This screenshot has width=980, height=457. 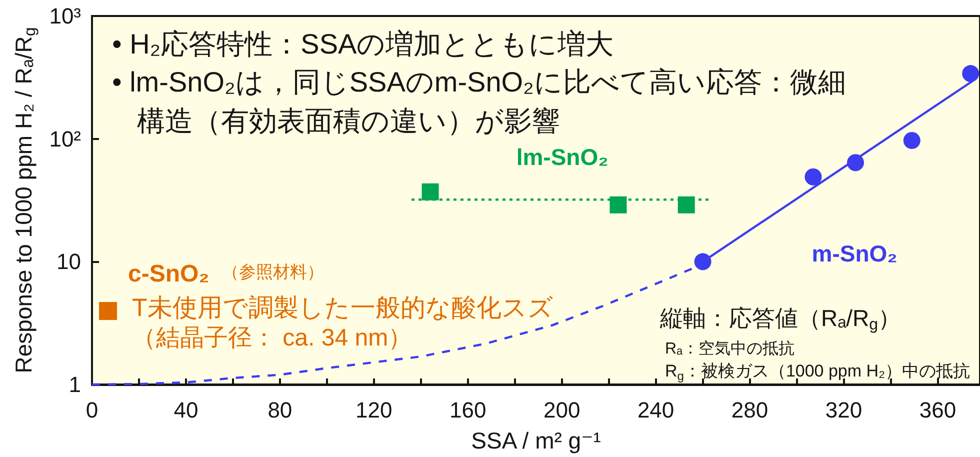 What do you see at coordinates (272, 338) in the screenshot?
I see `annotation: （結晶子径： ca. 34 nm）` at bounding box center [272, 338].